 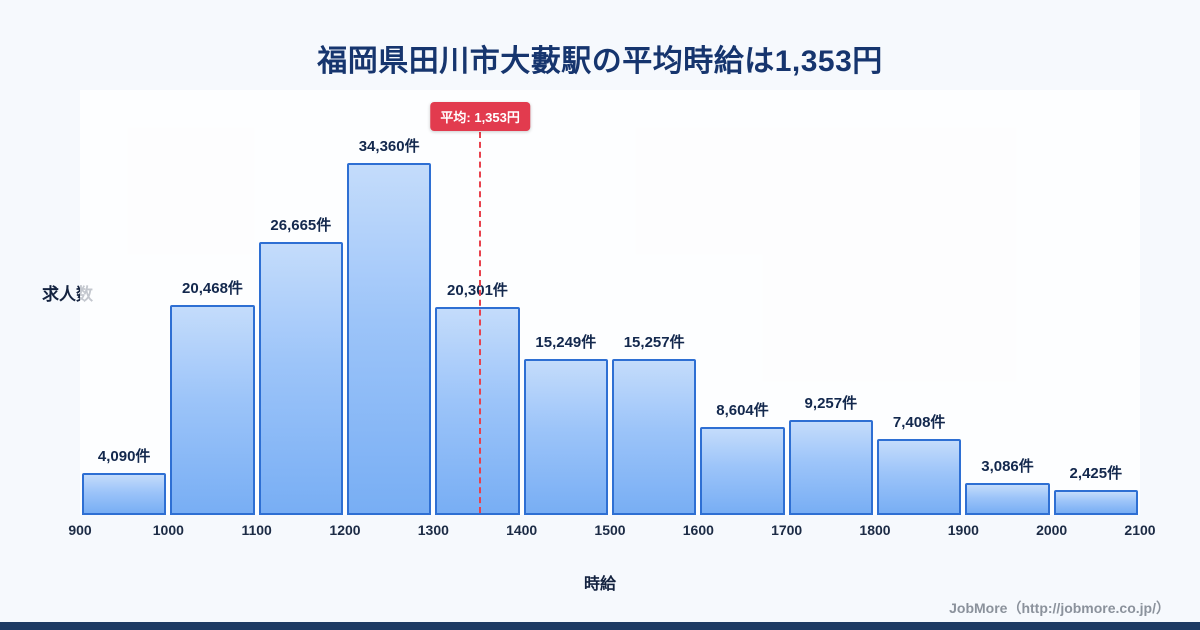 What do you see at coordinates (566, 342) in the screenshot?
I see `bar-value-label: 15,249件` at bounding box center [566, 342].